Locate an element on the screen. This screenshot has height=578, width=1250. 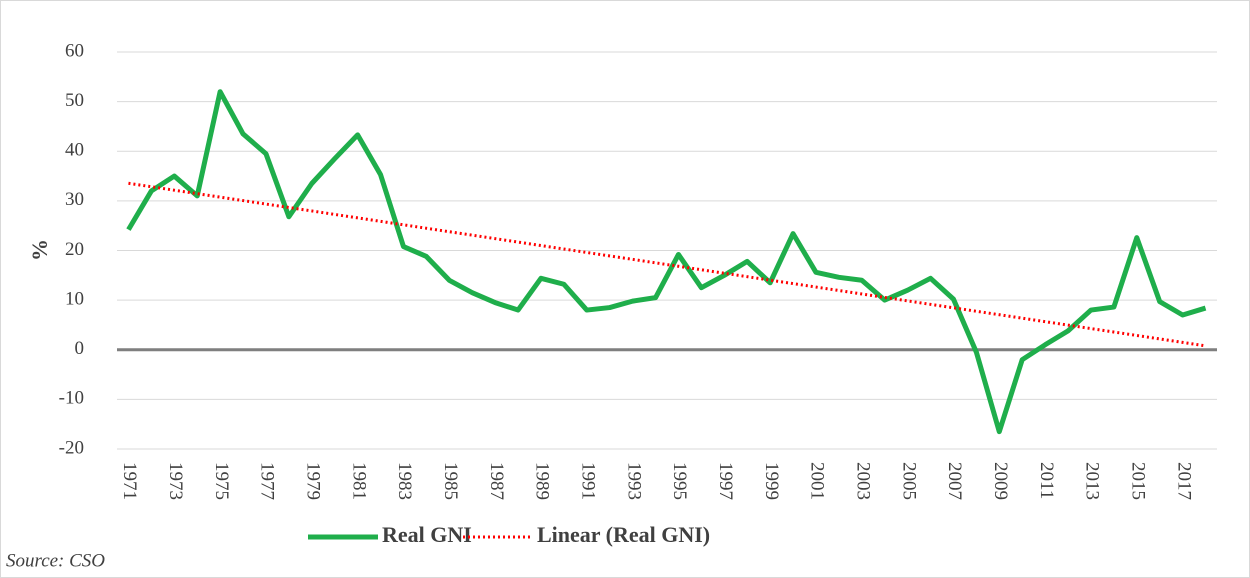
x-tick-label: 1993 is located at coordinates (633, 481).